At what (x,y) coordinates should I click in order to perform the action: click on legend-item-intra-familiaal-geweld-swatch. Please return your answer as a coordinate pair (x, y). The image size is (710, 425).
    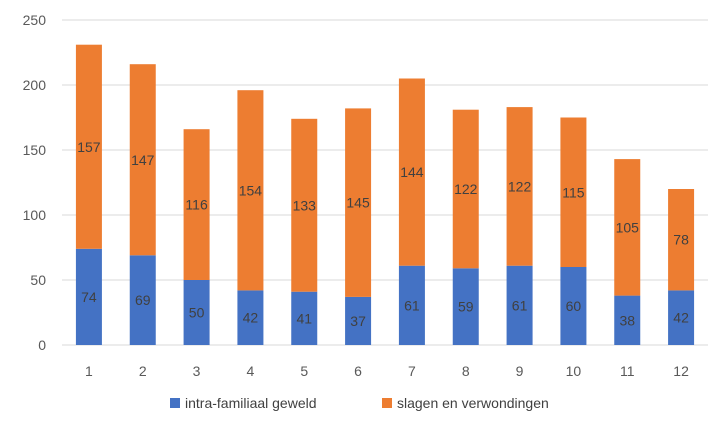
    Looking at the image, I should click on (175, 403).